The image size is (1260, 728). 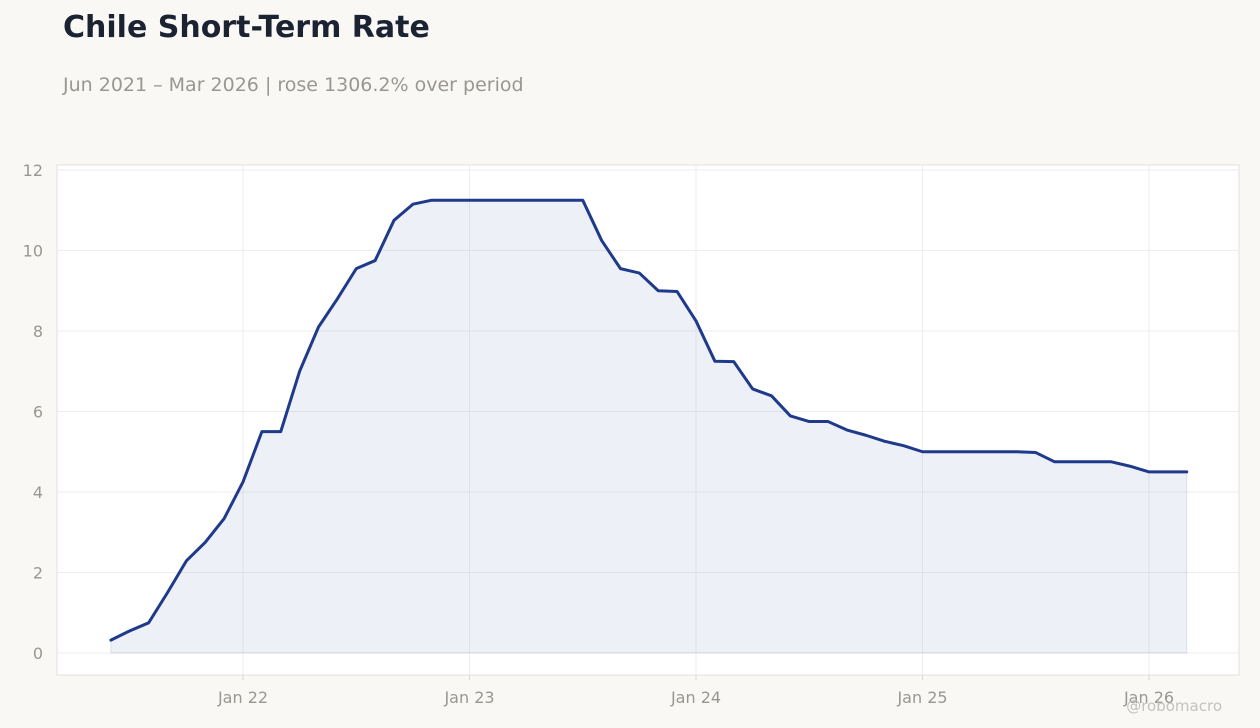 I want to click on x-tick-label: Jan 26, so click(x=1148, y=697).